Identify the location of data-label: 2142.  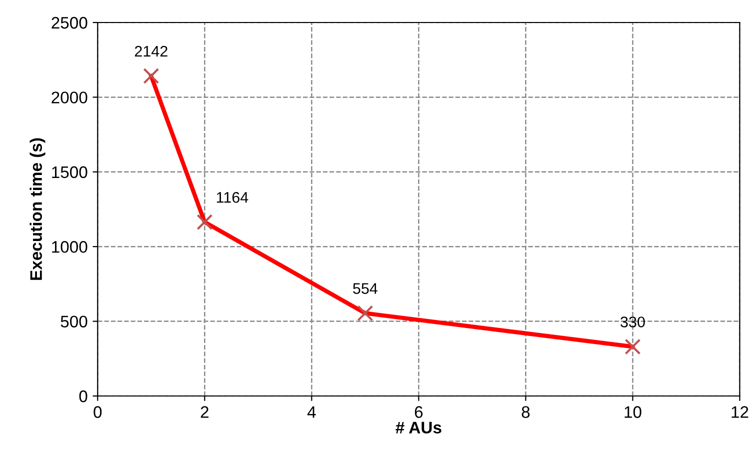
(151, 51).